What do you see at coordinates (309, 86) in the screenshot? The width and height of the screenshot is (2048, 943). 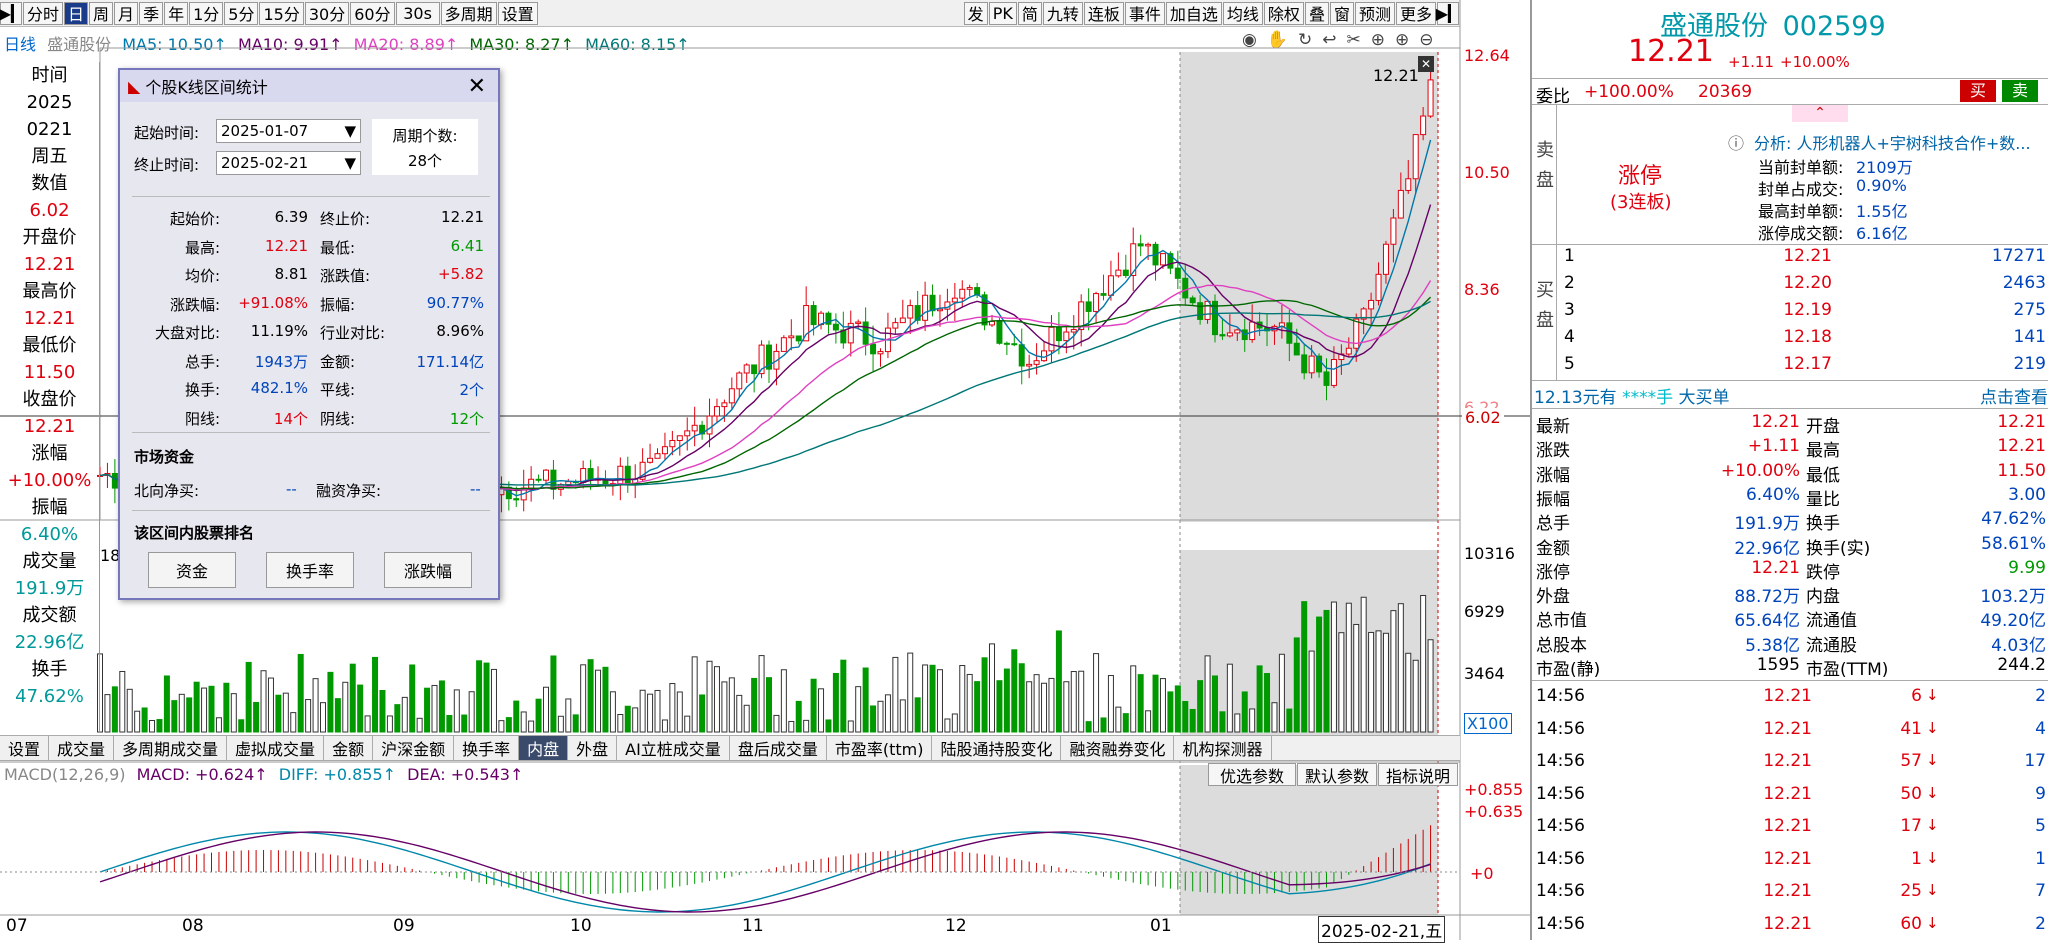 I see `dialog-titlebar: ◣ 个股K线区间统计 ✕` at bounding box center [309, 86].